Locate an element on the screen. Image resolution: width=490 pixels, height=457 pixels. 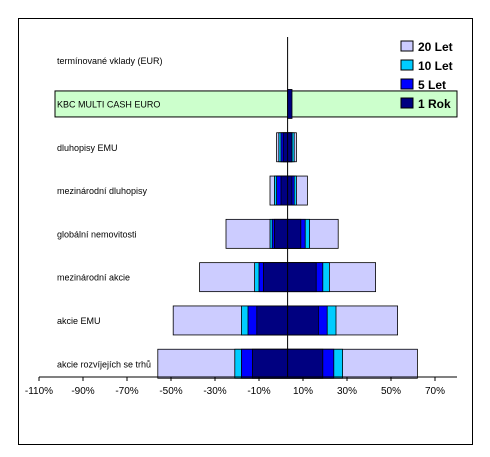
x-tick-label: -50% is located at coordinates (170, 391).